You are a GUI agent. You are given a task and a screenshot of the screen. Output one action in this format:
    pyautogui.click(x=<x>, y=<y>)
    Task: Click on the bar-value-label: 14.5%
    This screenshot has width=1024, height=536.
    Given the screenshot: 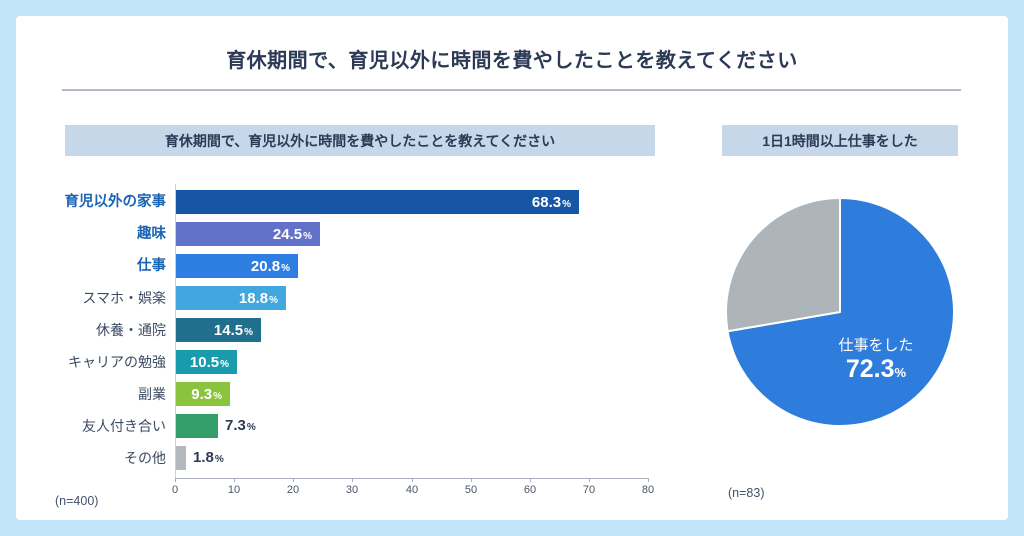 What is the action you would take?
    pyautogui.click(x=233, y=330)
    